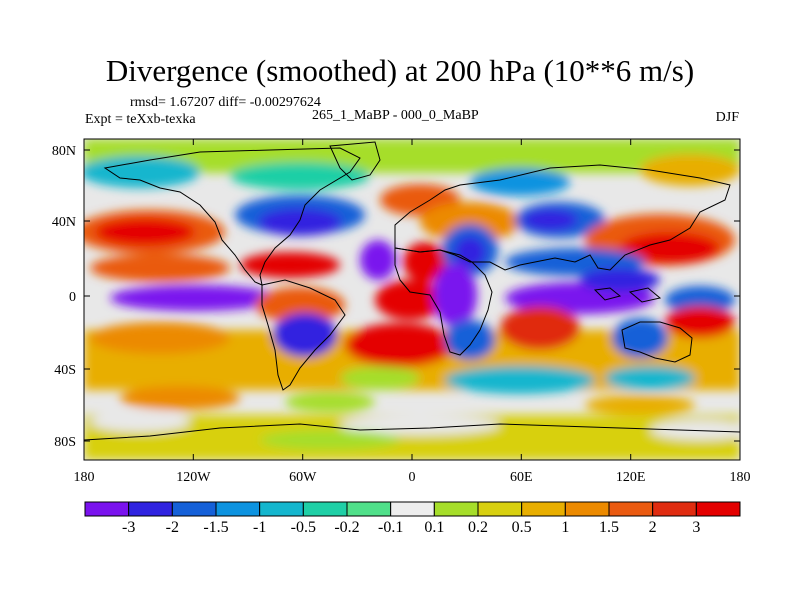 The height and width of the screenshot is (600, 800). I want to click on season-label: DJF, so click(727, 117).